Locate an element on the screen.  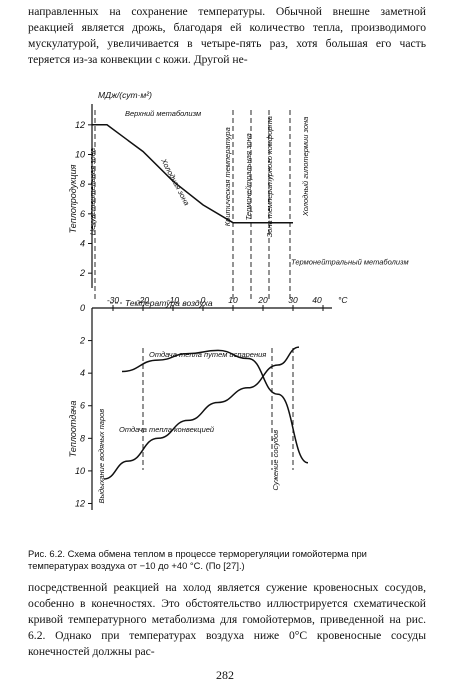
lower-annotation: Сужение сосудов is located at coordinates (275, 460).